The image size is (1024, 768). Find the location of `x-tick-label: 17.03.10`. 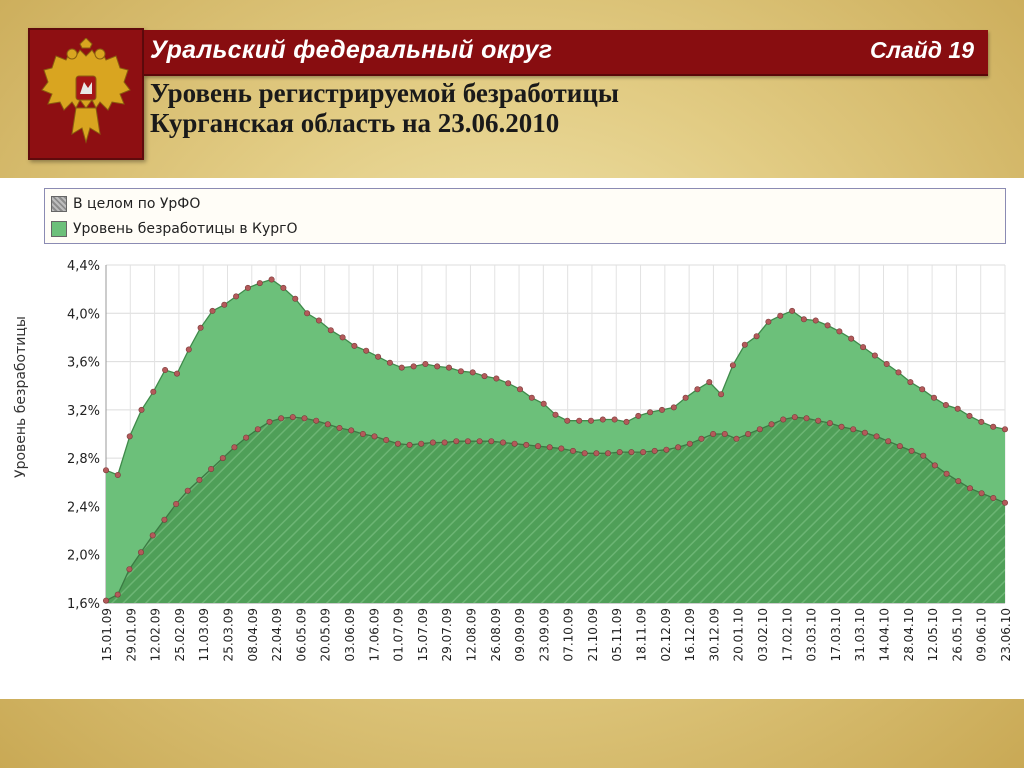

x-tick-label: 17.03.10 is located at coordinates (836, 634).